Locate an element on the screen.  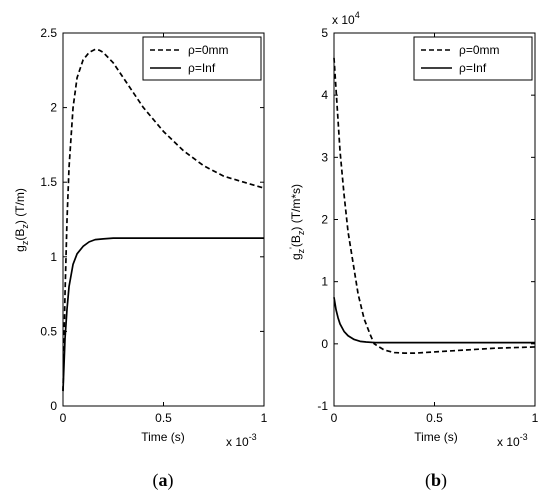
chart-a-legend: ρ=0mm ρ=Inf is located at coordinates (202, 58).